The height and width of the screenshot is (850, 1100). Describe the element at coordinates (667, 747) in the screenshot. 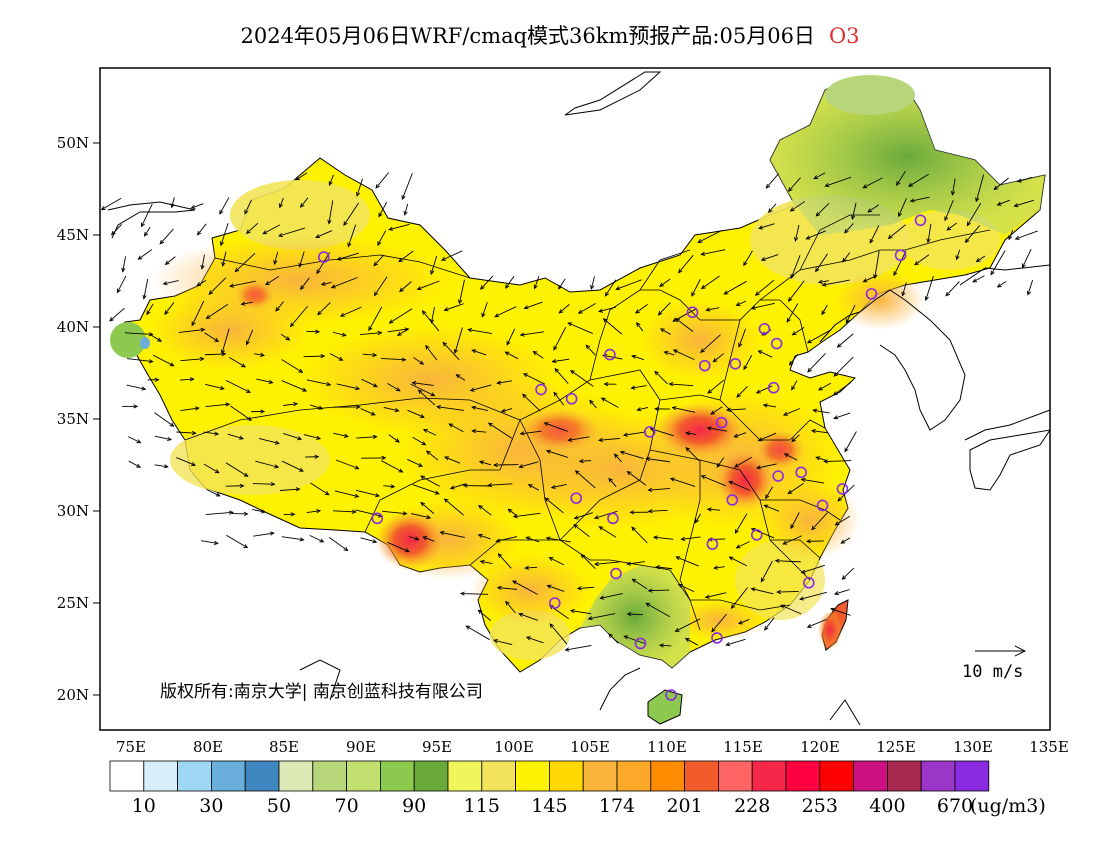

I see `lon-tick-label: 110E` at that location.